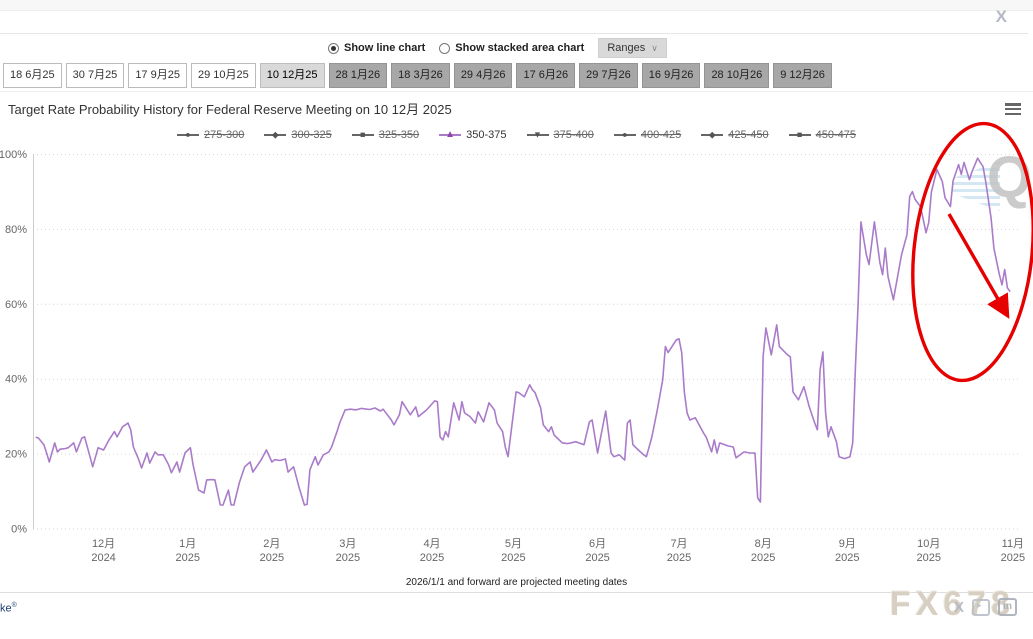 This screenshot has height=639, width=1033. I want to click on x-tick-month: 5月, so click(513, 544).